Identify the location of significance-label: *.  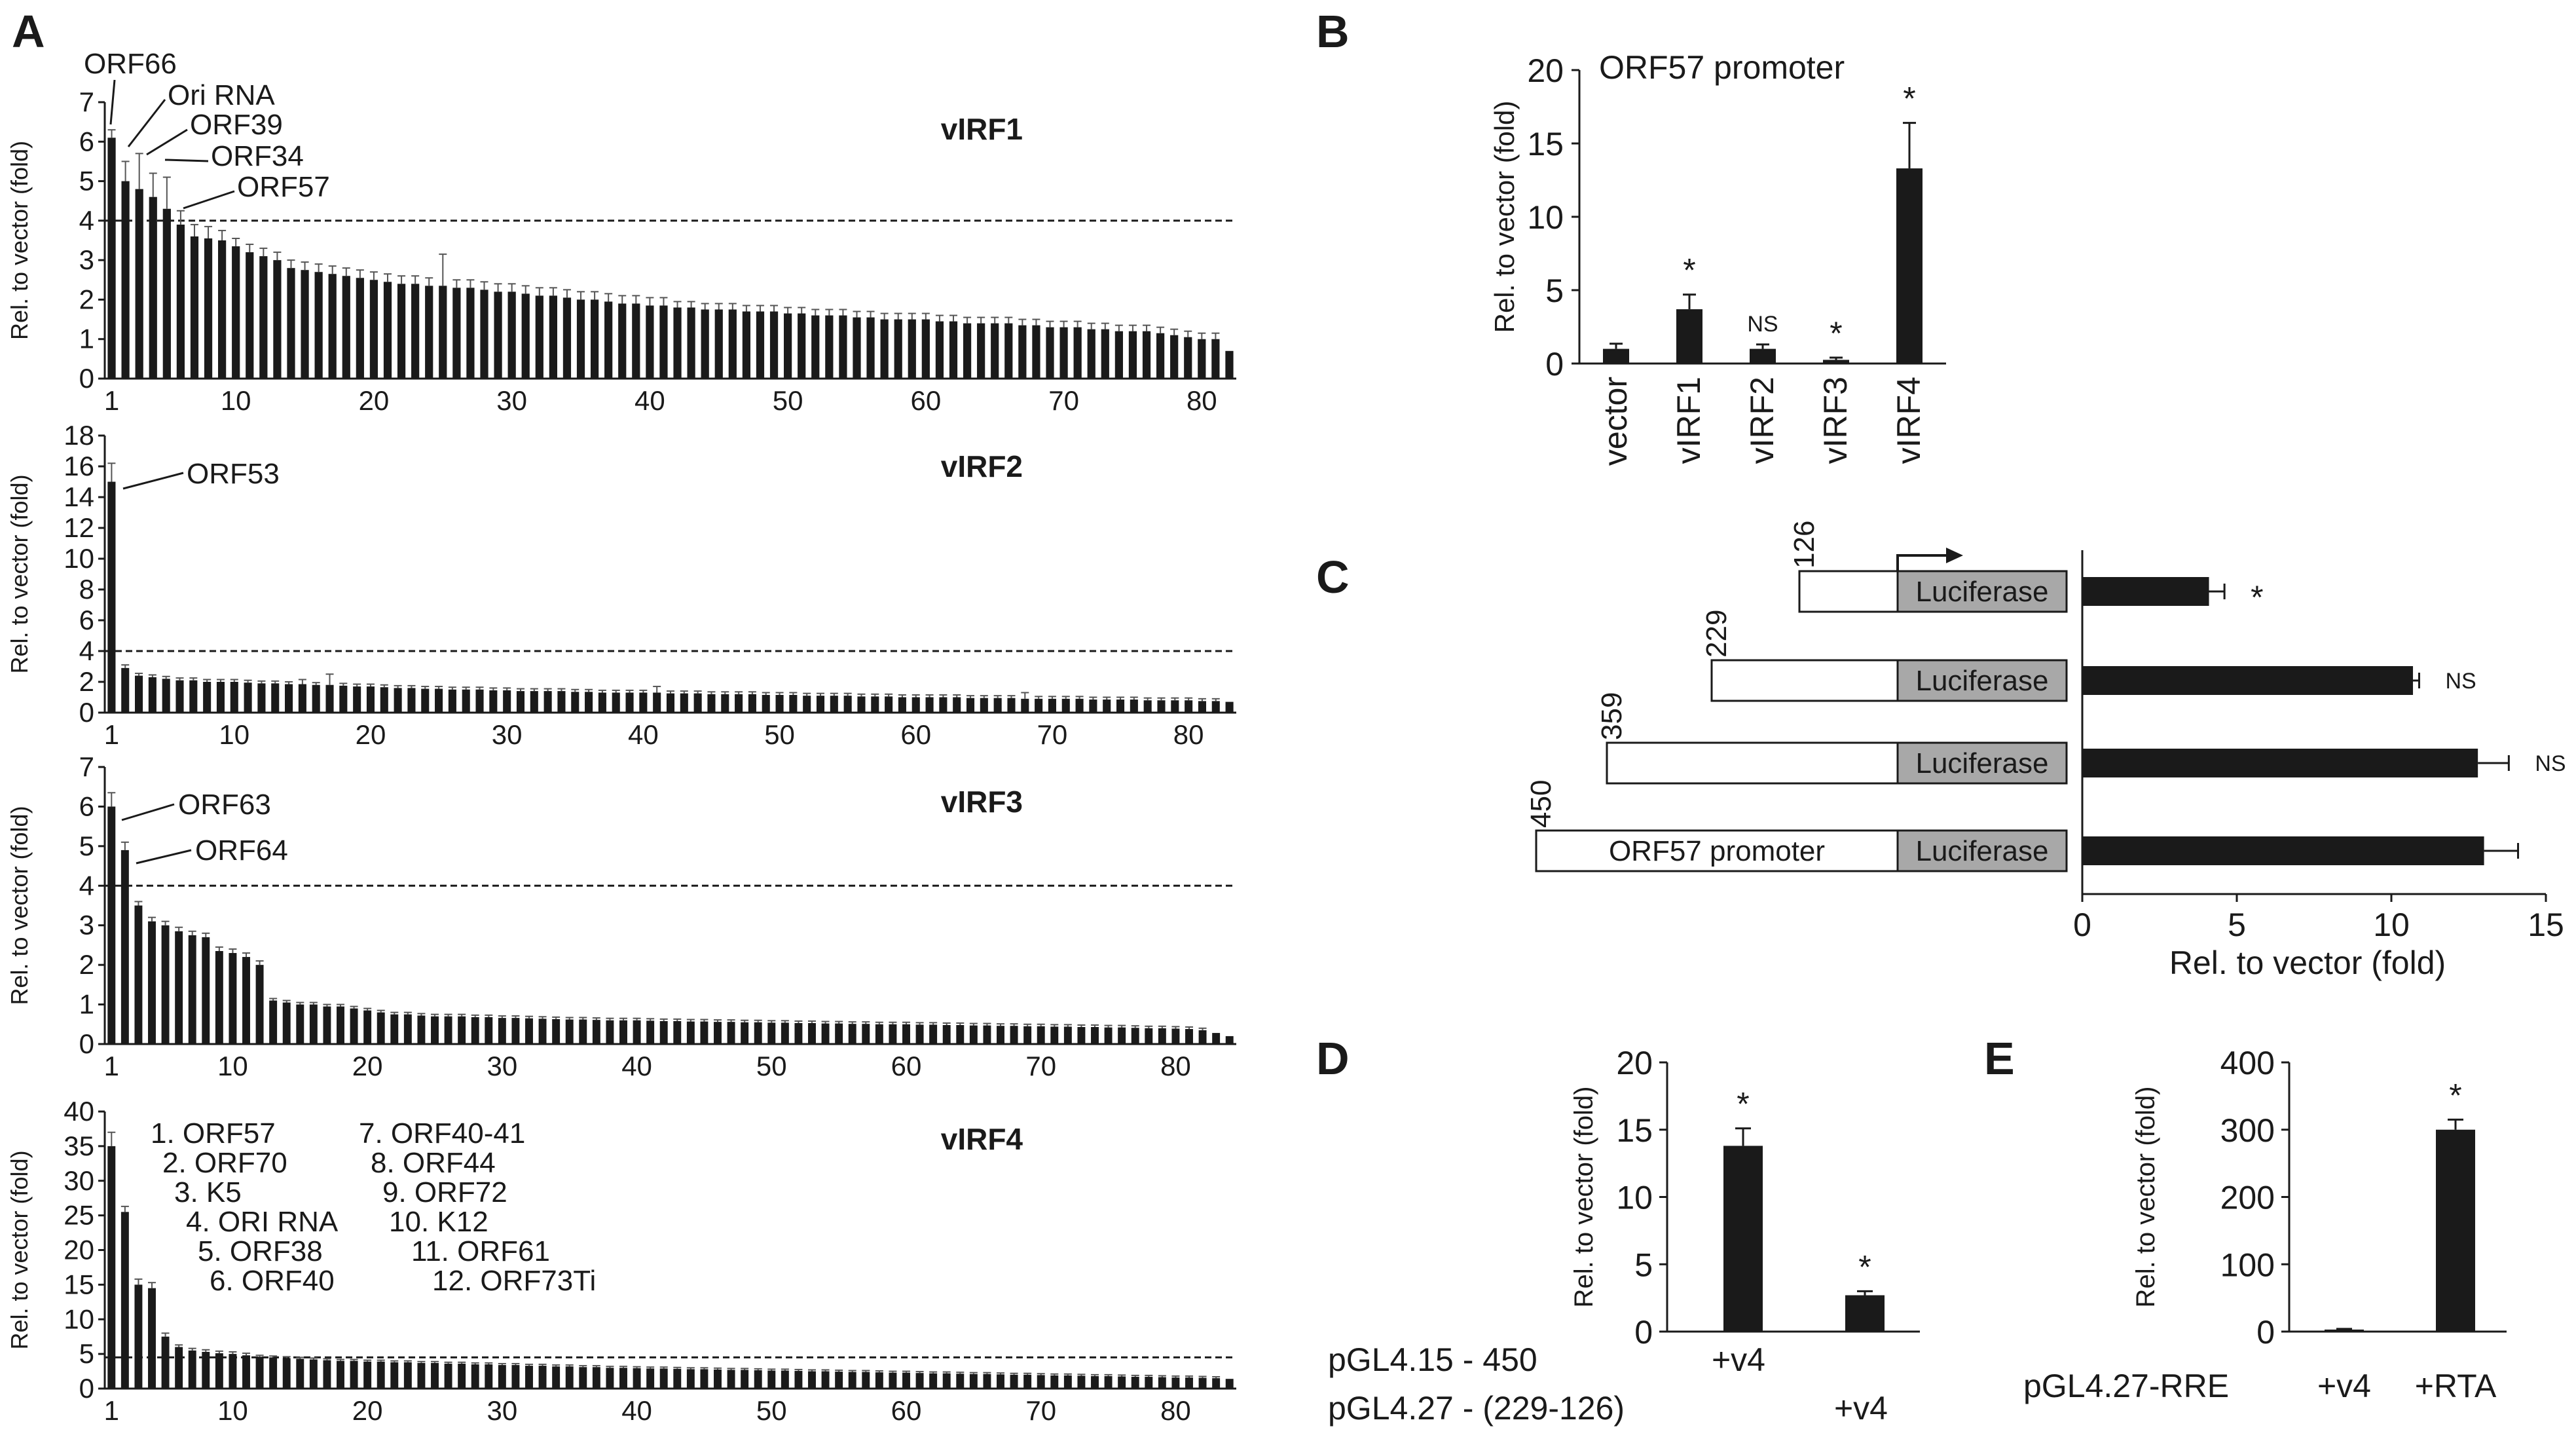
(1864, 1266).